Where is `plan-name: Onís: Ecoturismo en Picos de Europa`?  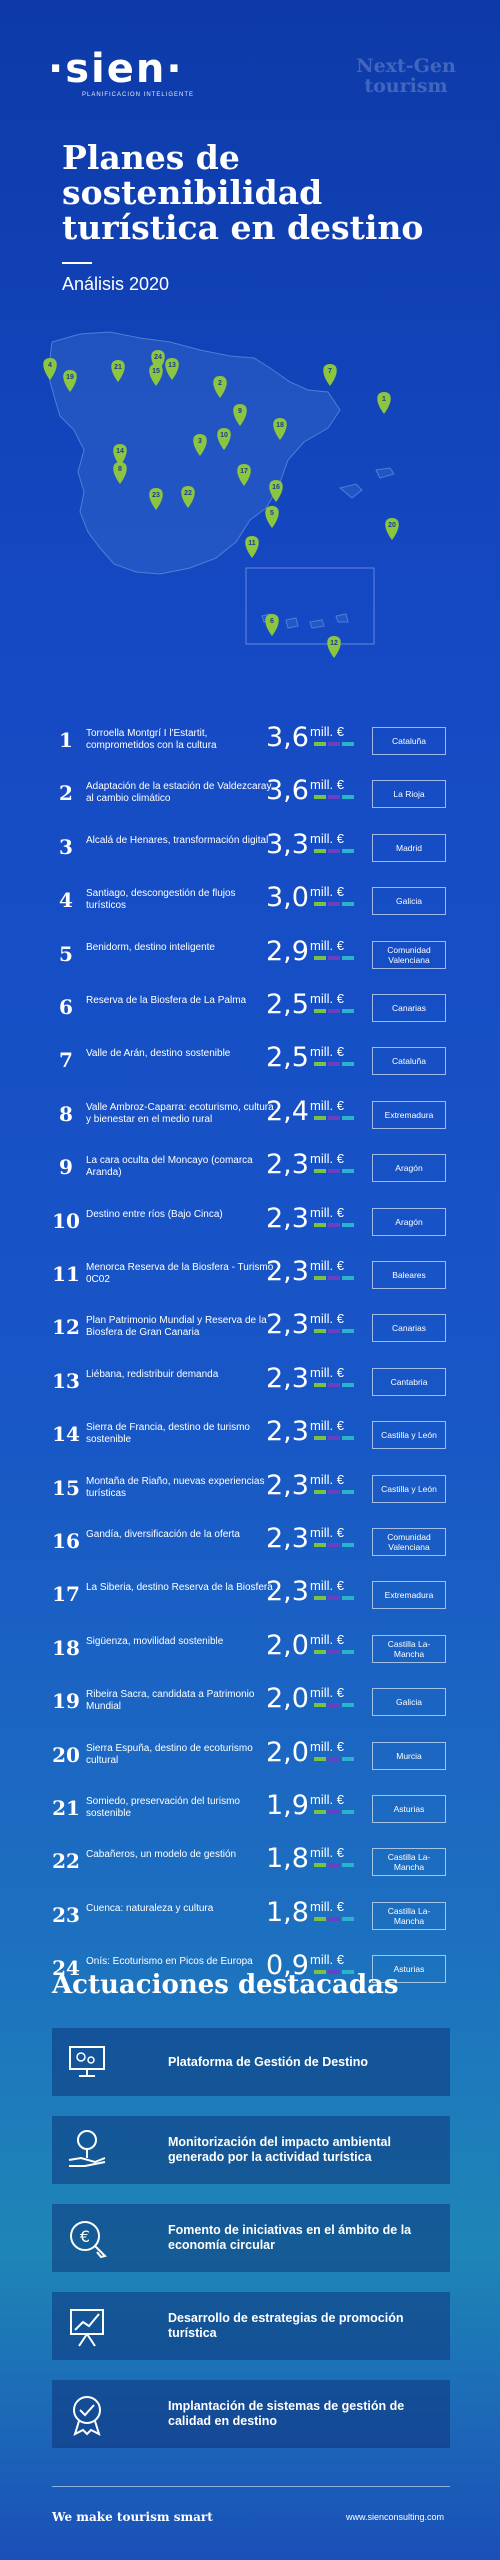
plan-name: Onís: Ecoturismo en Picos de Europa is located at coordinates (169, 1962).